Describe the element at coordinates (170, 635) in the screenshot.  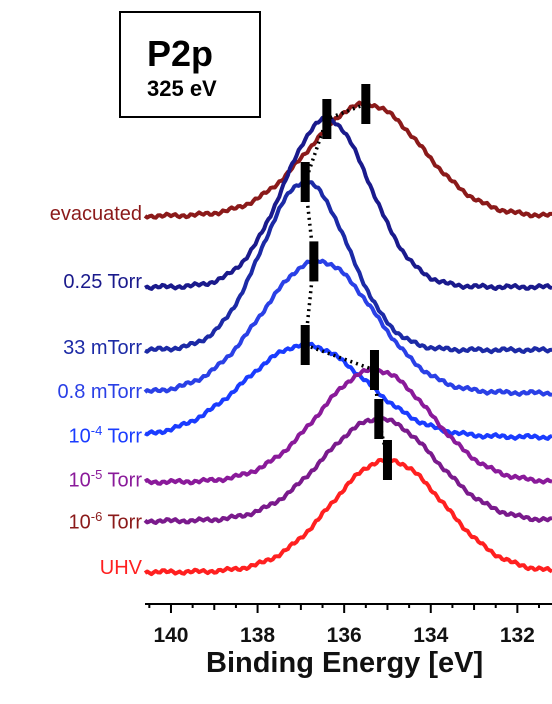
I see `x-tick-label: 140` at that location.